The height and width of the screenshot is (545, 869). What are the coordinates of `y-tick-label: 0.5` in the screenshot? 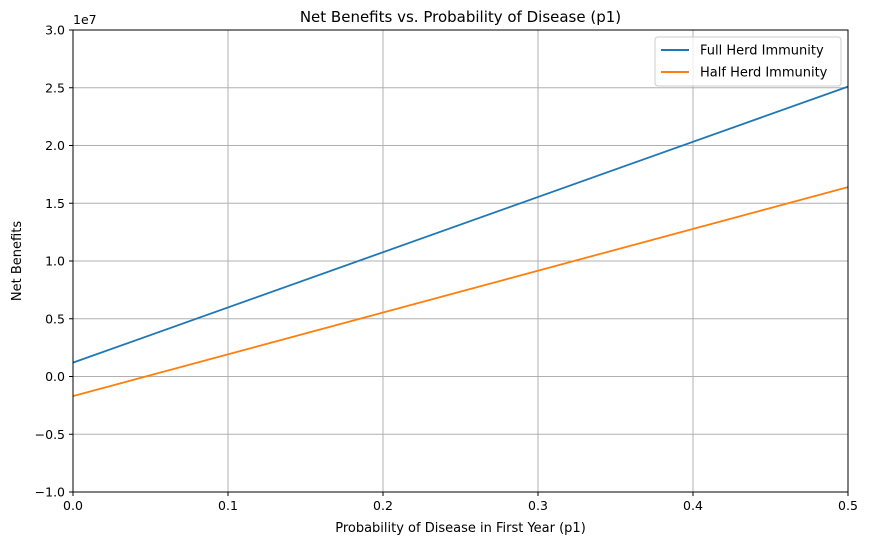 It's located at (55, 318).